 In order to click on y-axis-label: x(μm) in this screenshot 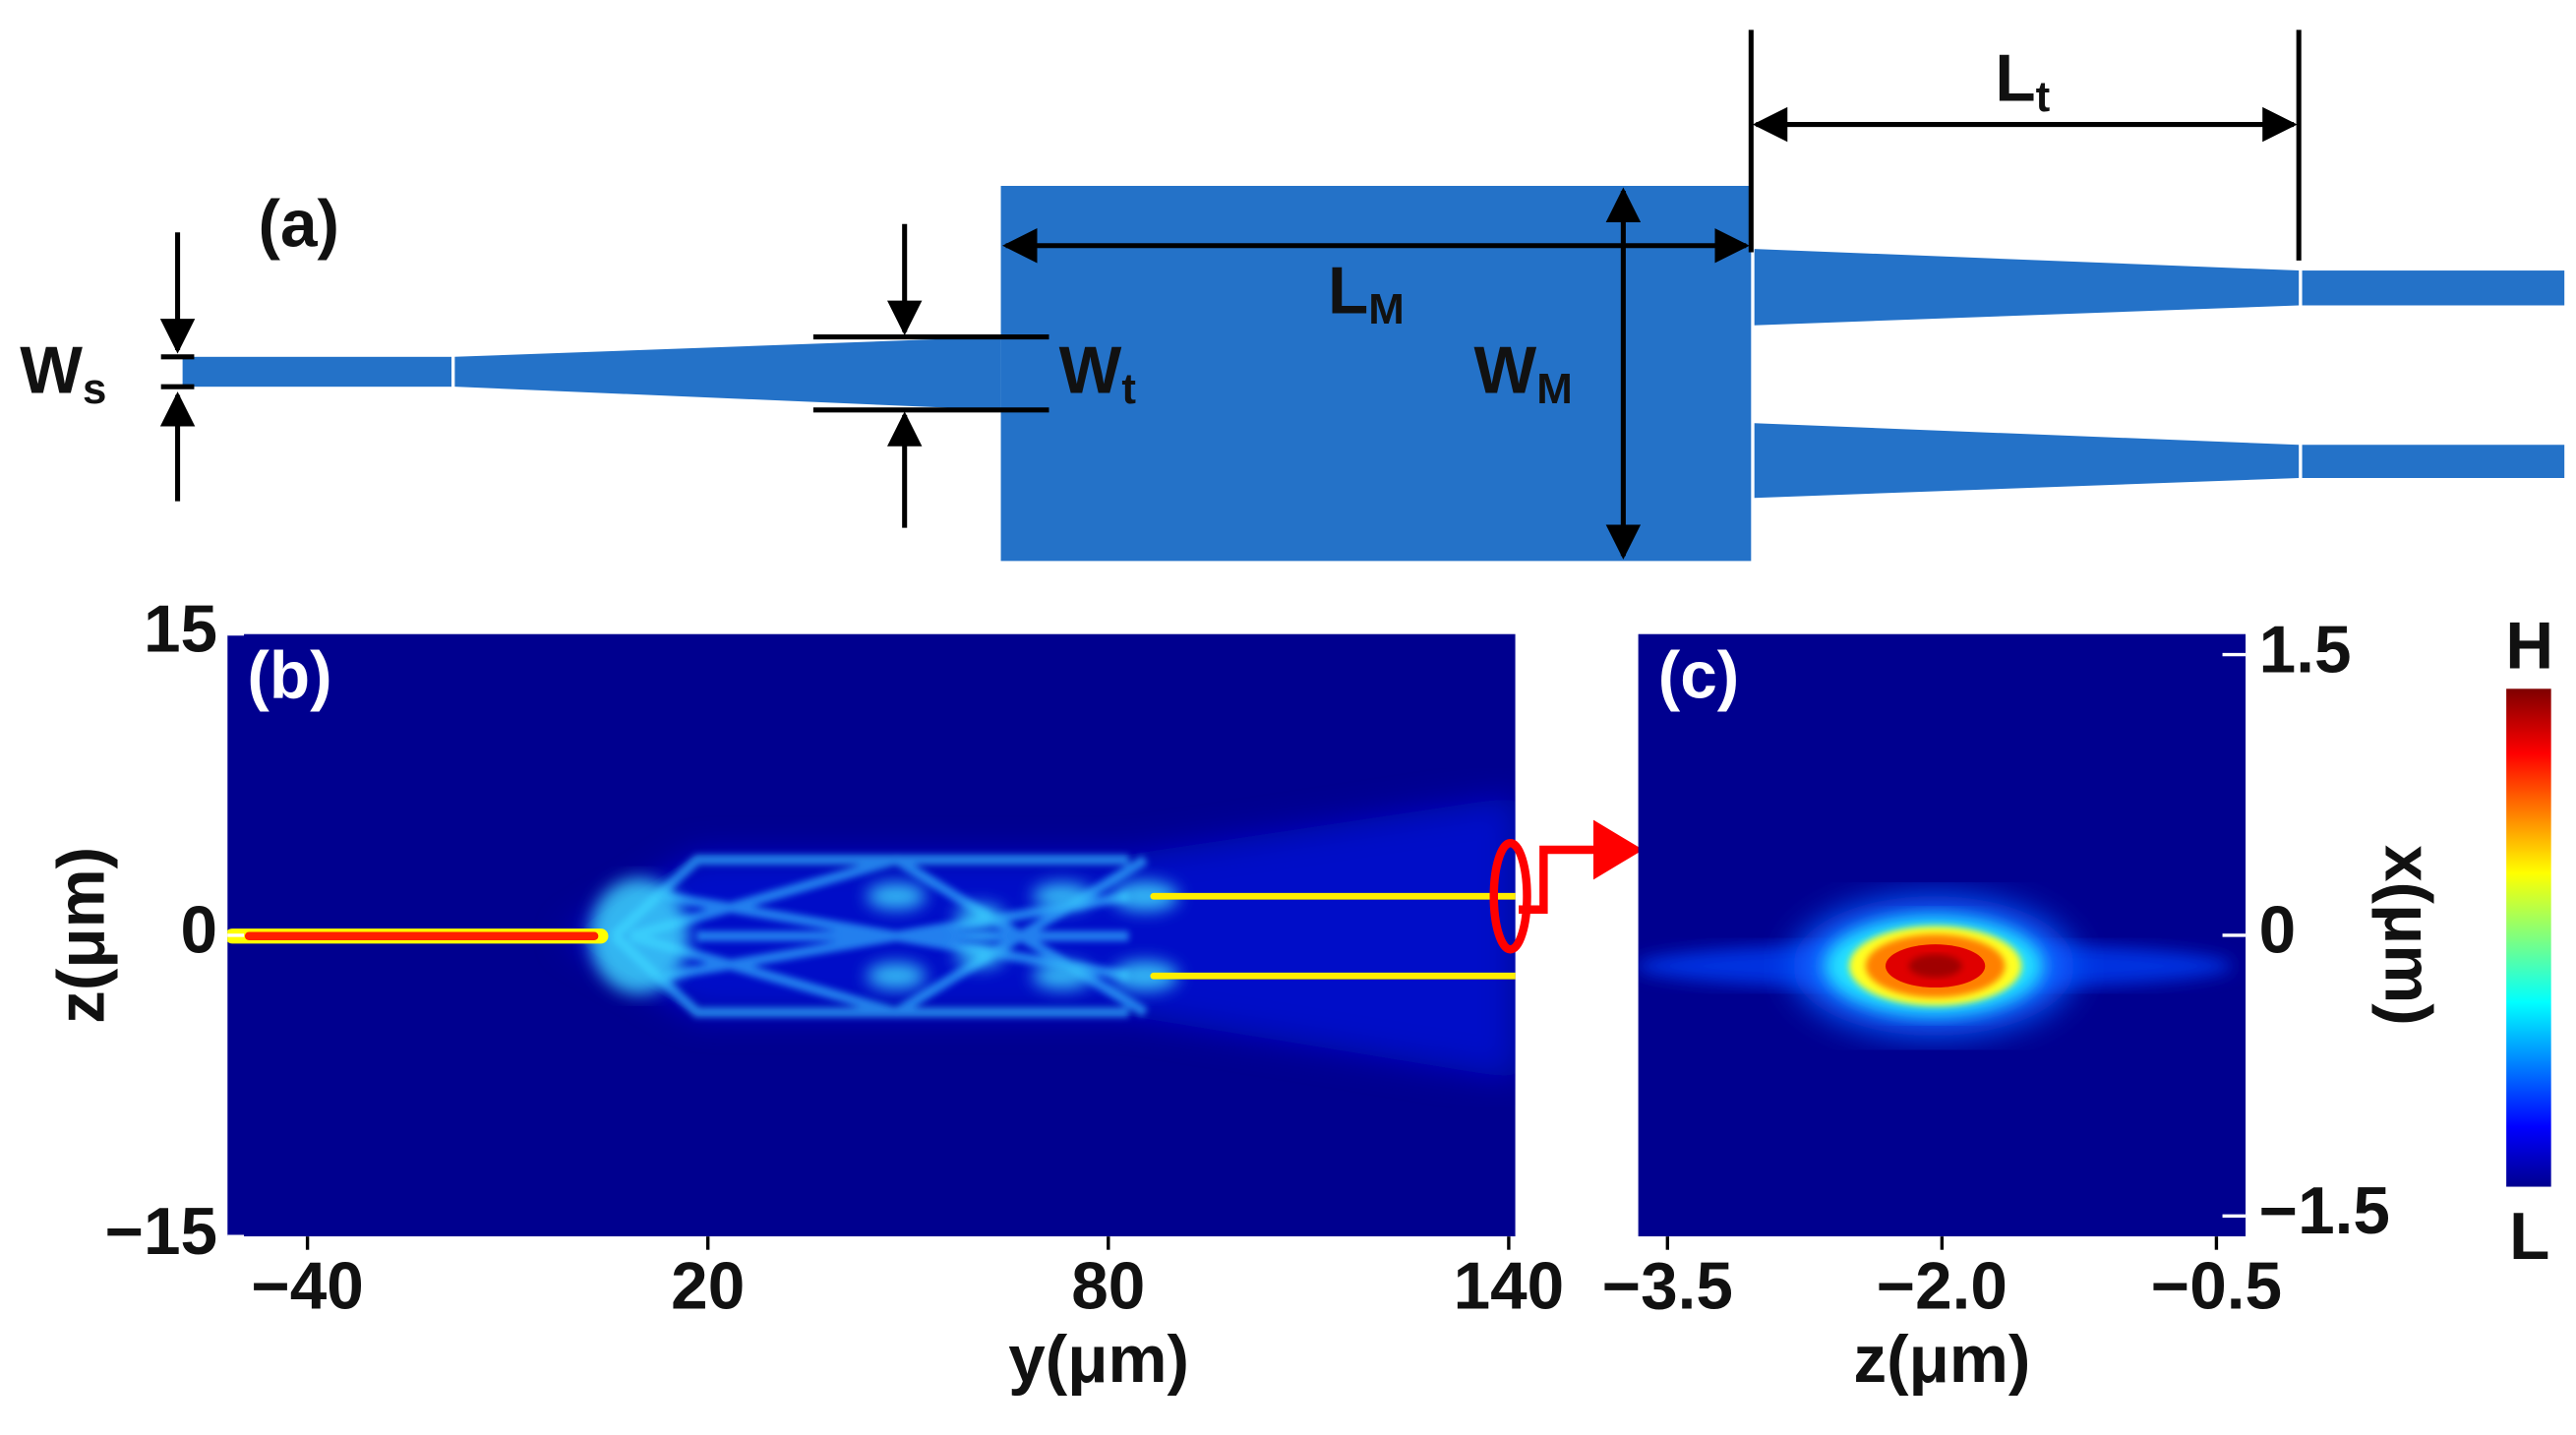, I will do `click(2408, 935)`.